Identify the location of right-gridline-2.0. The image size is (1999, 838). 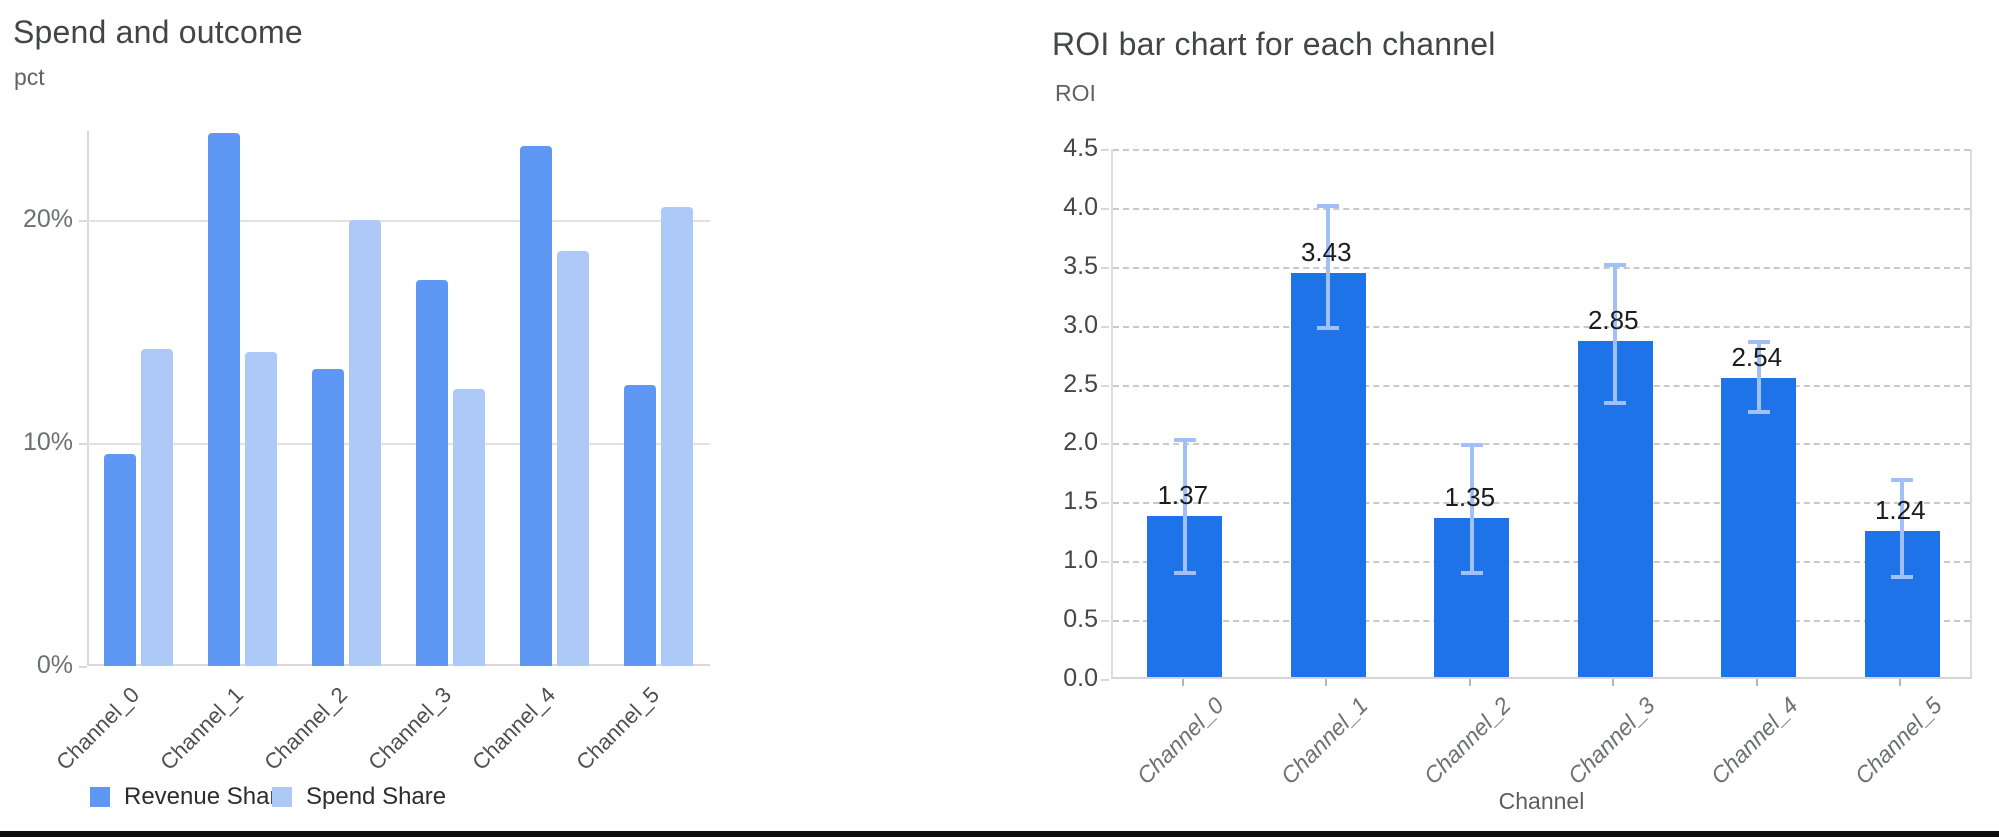
(1541, 444).